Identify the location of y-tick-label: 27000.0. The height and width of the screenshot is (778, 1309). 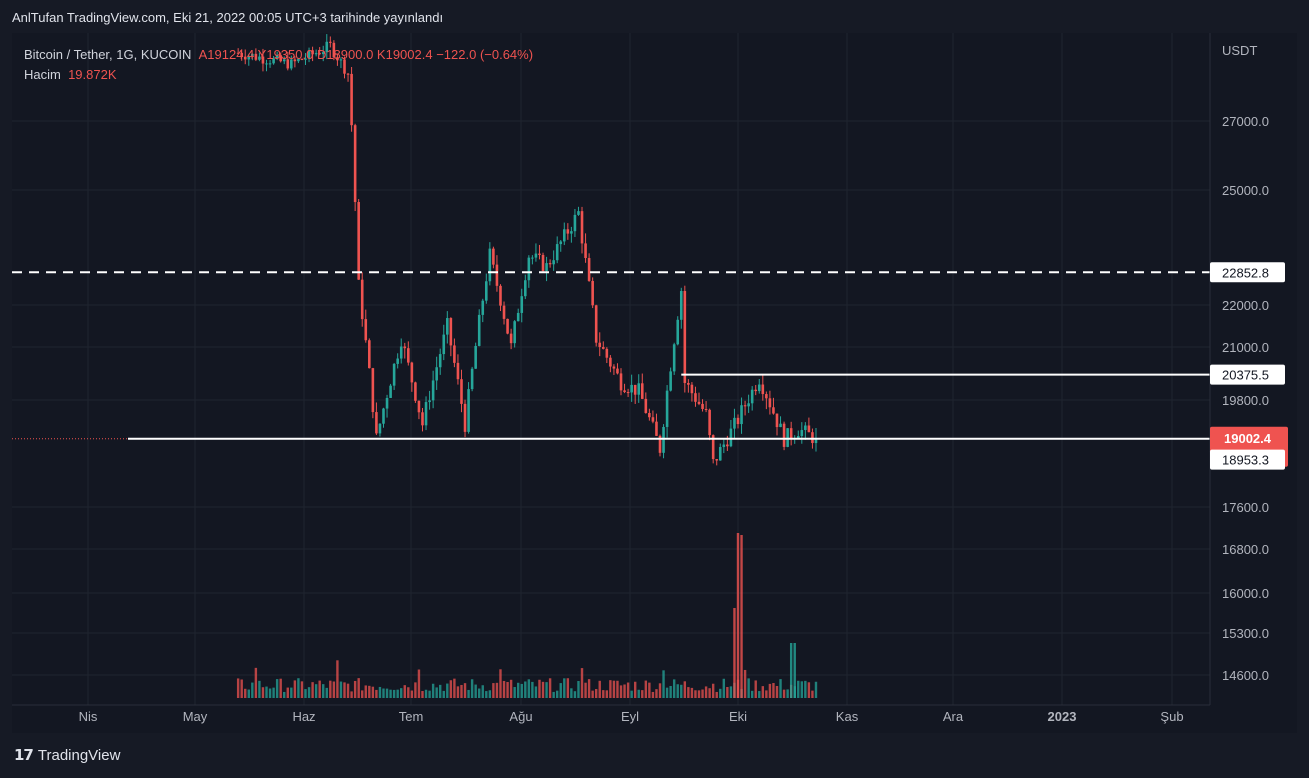
(1245, 121).